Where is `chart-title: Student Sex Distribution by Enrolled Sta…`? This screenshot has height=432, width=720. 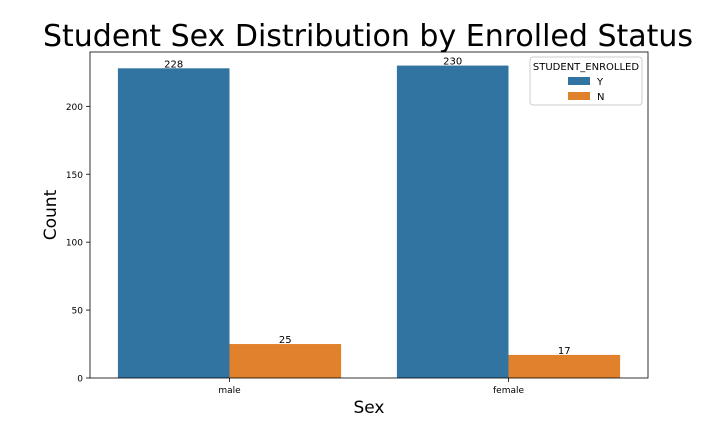
chart-title: Student Sex Distribution by Enrolled Sta… is located at coordinates (368, 36).